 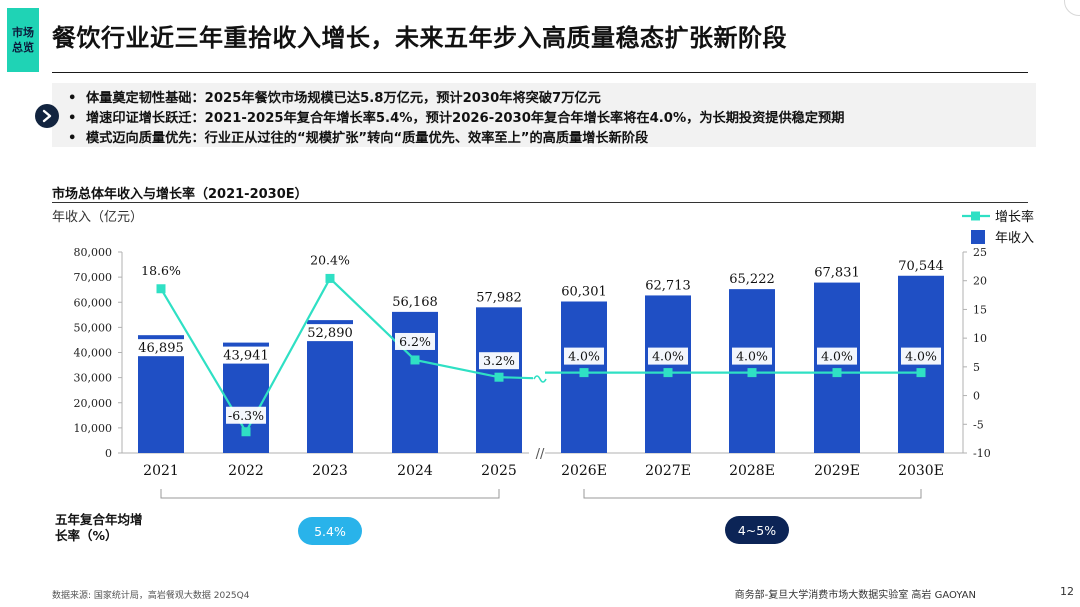 What do you see at coordinates (1067, 591) in the screenshot?
I see `page-number: 12` at bounding box center [1067, 591].